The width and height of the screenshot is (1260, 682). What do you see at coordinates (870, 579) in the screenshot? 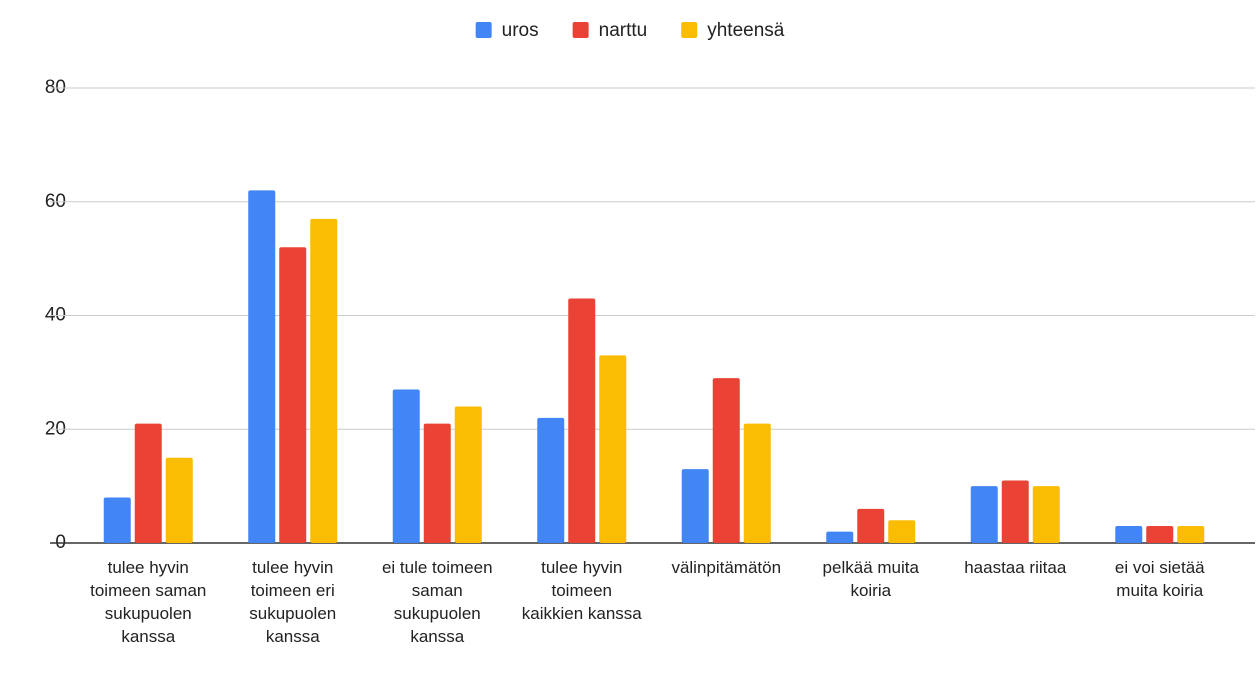
I see `x-tick-label: pelkää muita koiria` at bounding box center [870, 579].